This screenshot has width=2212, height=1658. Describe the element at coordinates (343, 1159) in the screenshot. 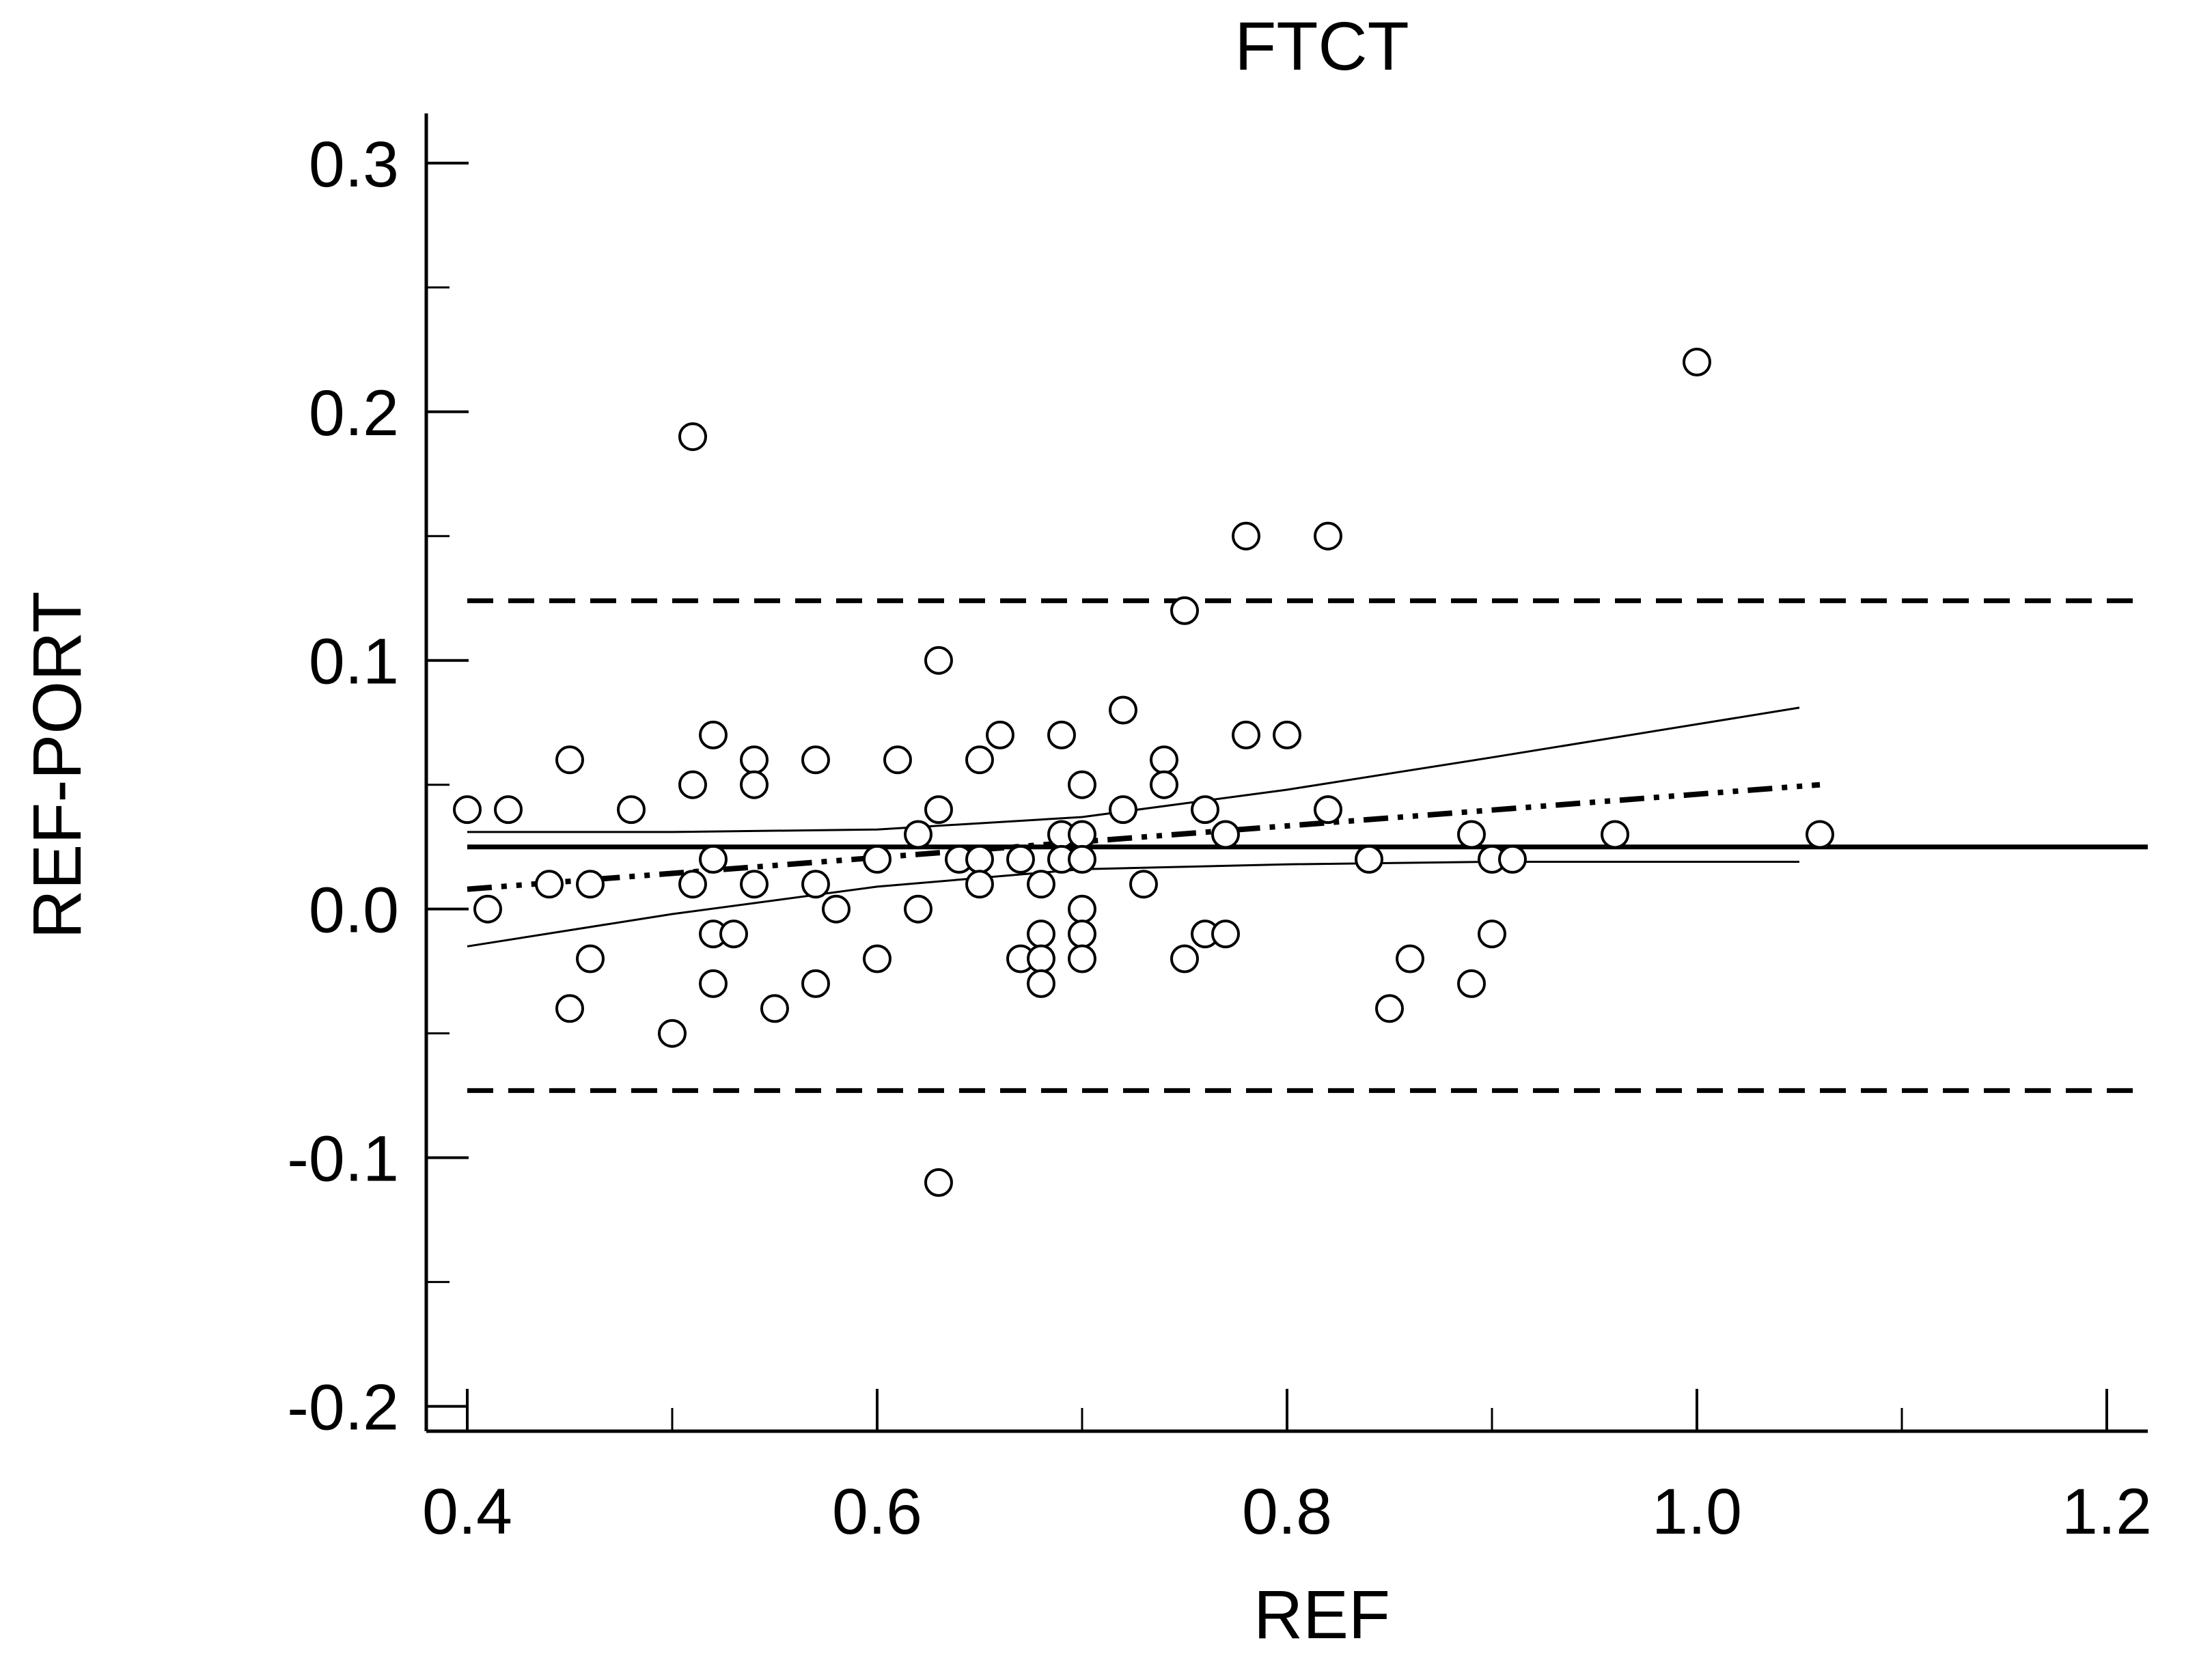

I see `y-tick-label: -0.1` at that location.